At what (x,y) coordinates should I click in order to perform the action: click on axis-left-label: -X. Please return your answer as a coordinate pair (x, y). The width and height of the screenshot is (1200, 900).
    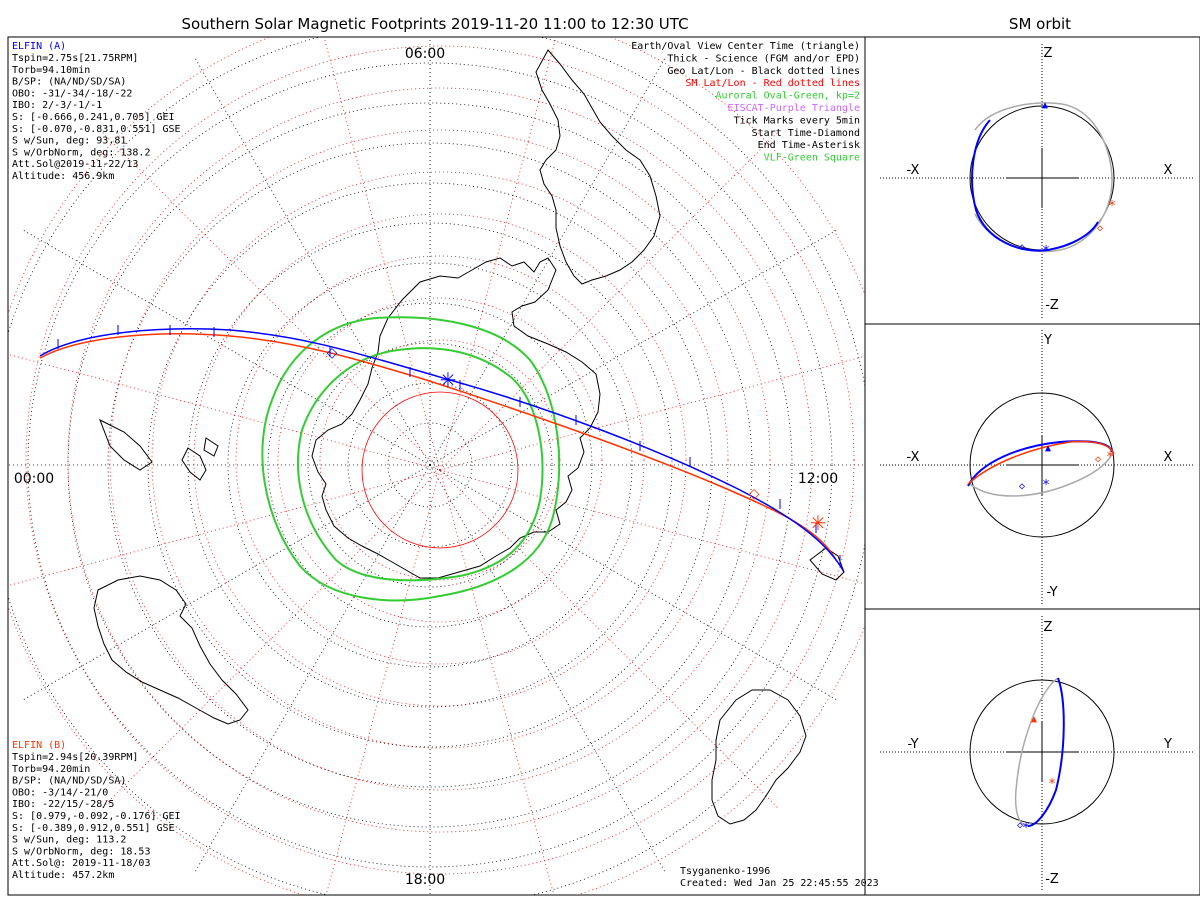
    Looking at the image, I should click on (913, 457).